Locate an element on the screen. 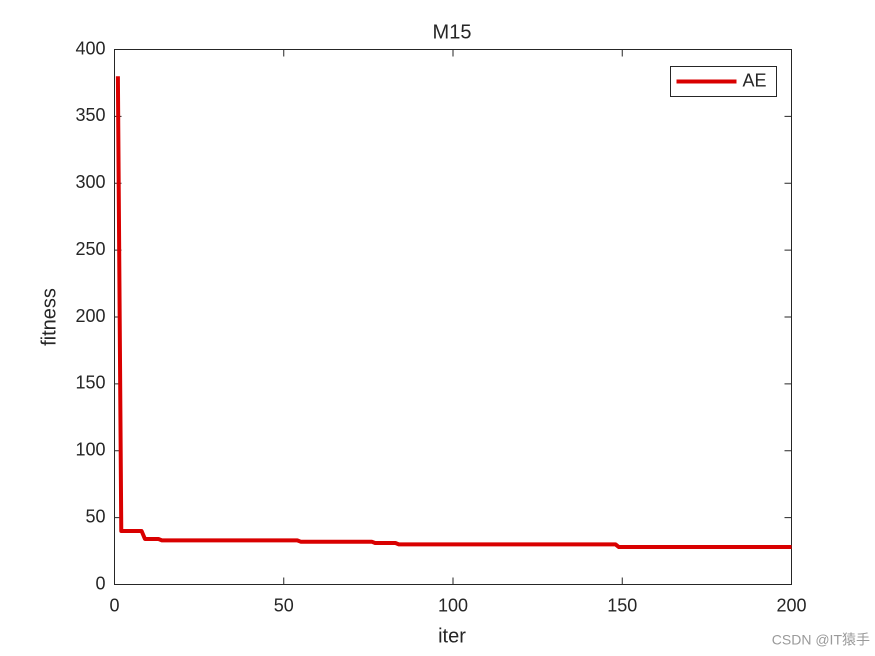 The height and width of the screenshot is (656, 875). chart-title: M15 is located at coordinates (452, 32).